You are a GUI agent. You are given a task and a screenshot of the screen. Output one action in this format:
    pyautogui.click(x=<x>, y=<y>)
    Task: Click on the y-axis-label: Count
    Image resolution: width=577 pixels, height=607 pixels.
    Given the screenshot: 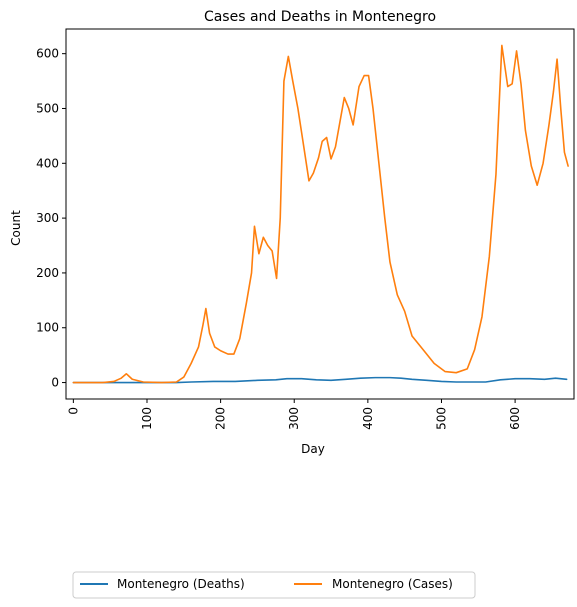 What is the action you would take?
    pyautogui.click(x=16, y=228)
    